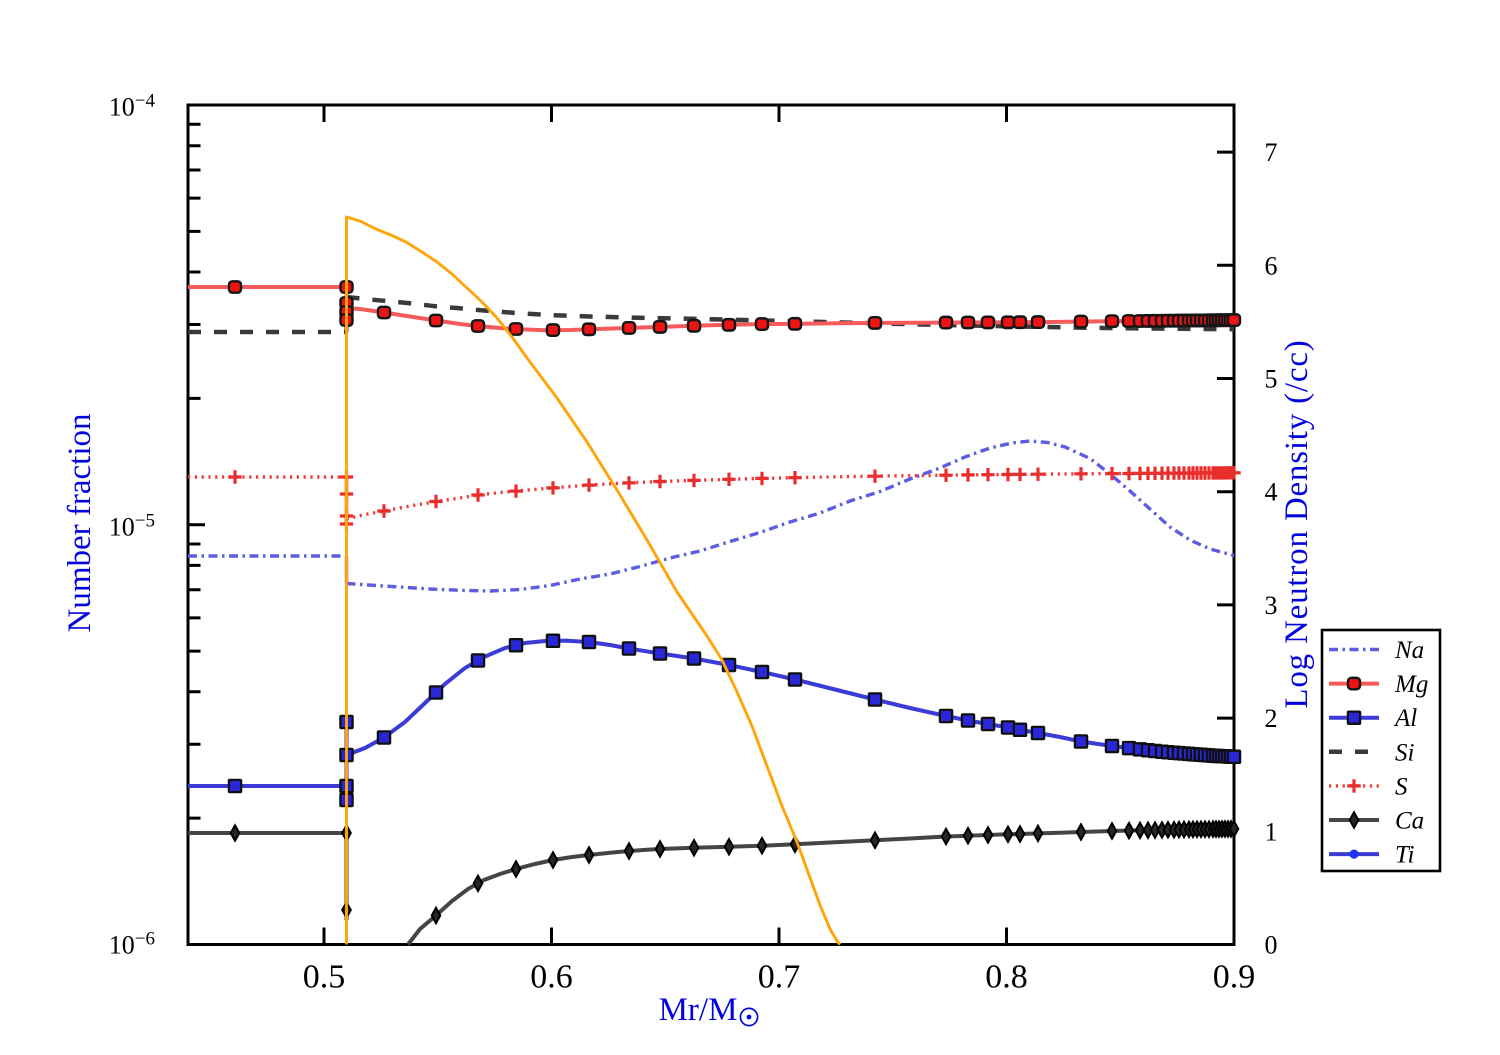  I want to click on svg-text: 3, so click(1271, 605).